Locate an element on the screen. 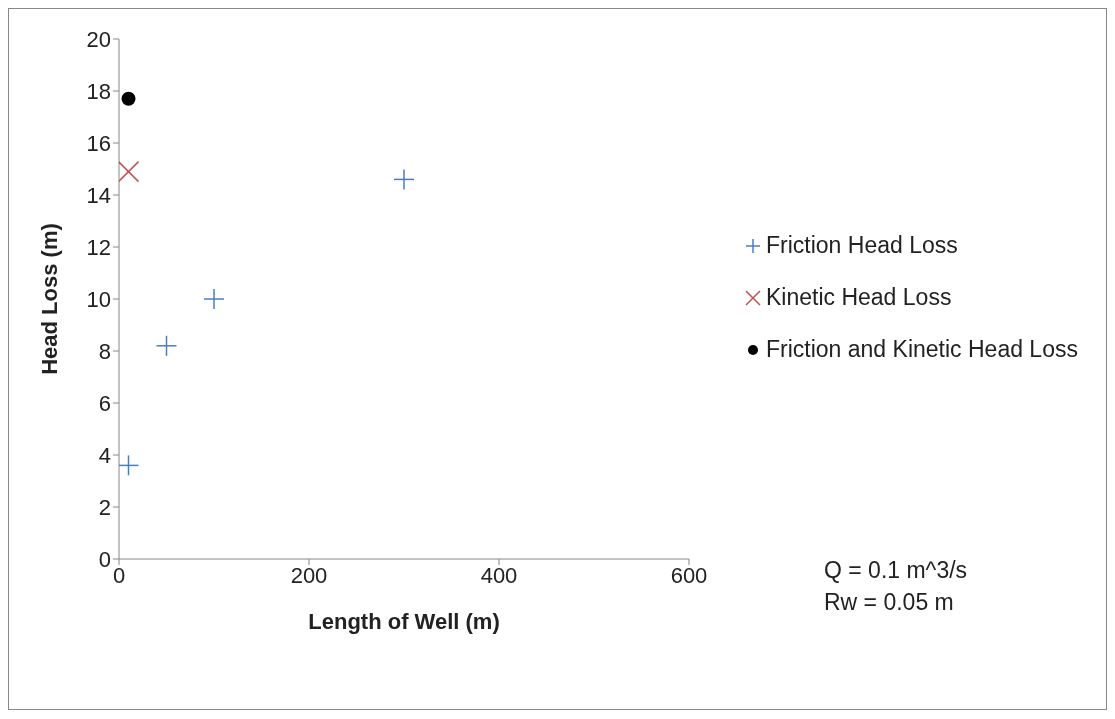 The image size is (1115, 719). y-tick-label: 8 is located at coordinates (104, 351).